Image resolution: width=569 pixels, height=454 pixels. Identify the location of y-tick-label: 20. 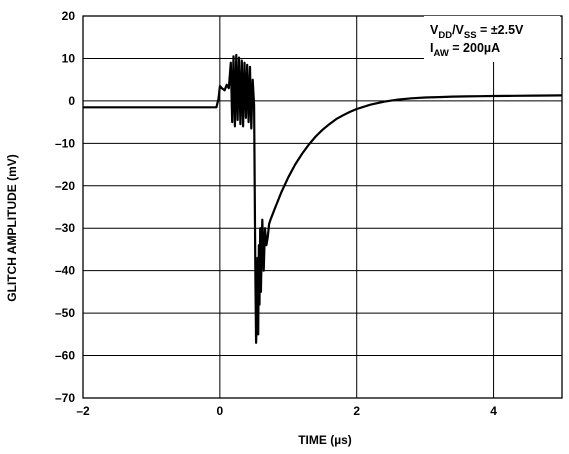
(69, 16).